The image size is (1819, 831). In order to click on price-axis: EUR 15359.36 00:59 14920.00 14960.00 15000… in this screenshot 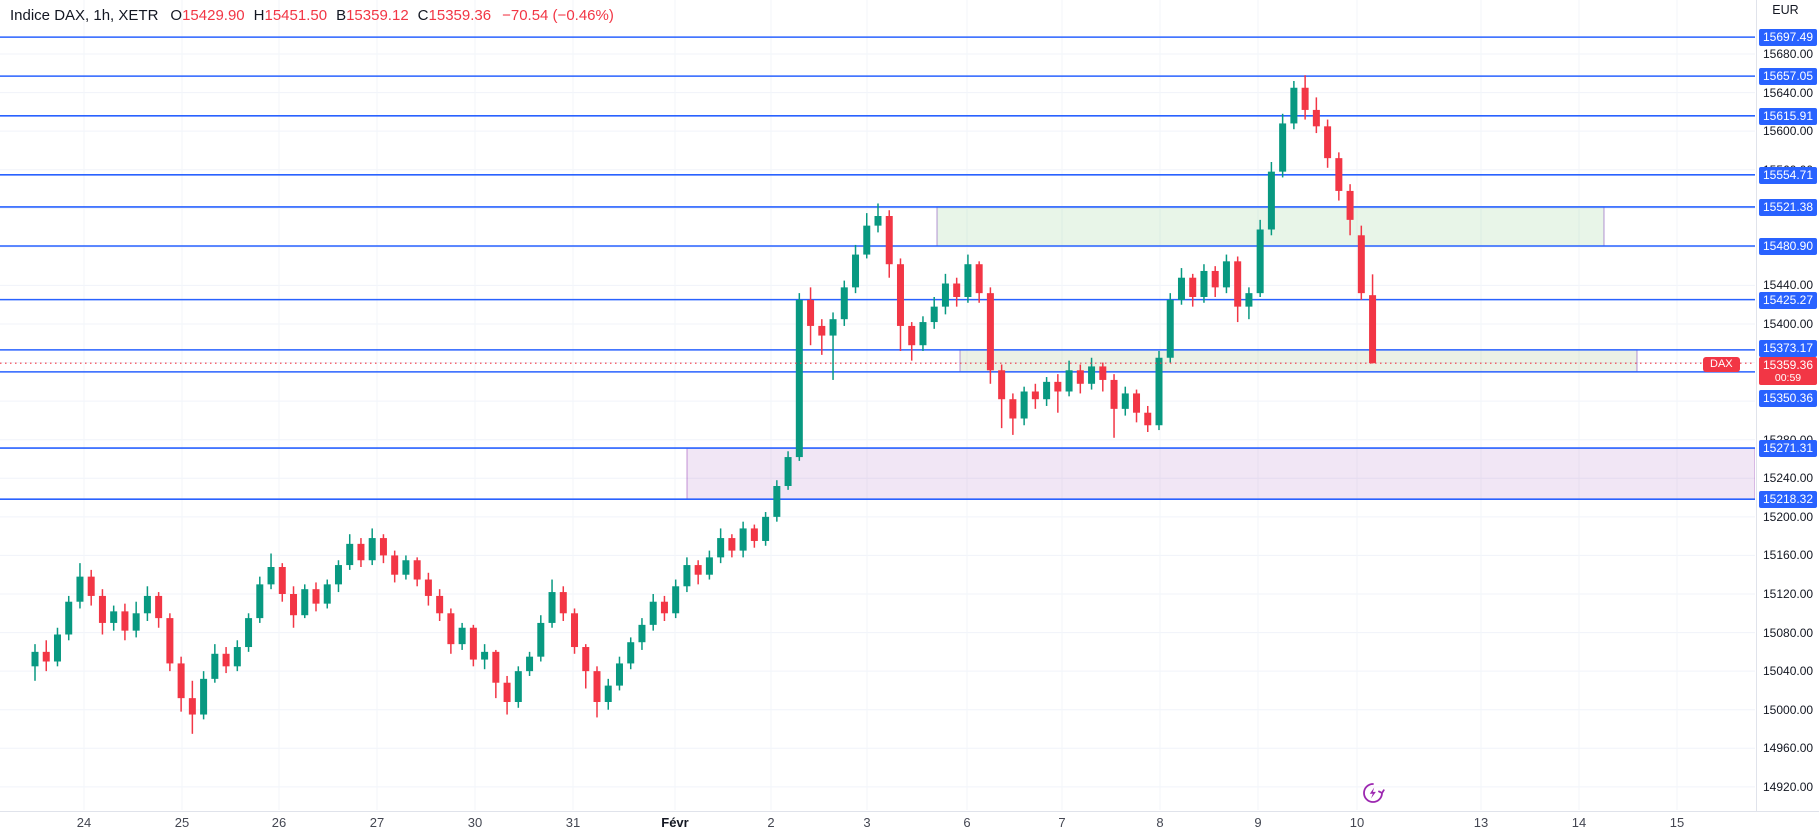, I will do `click(1787, 405)`.